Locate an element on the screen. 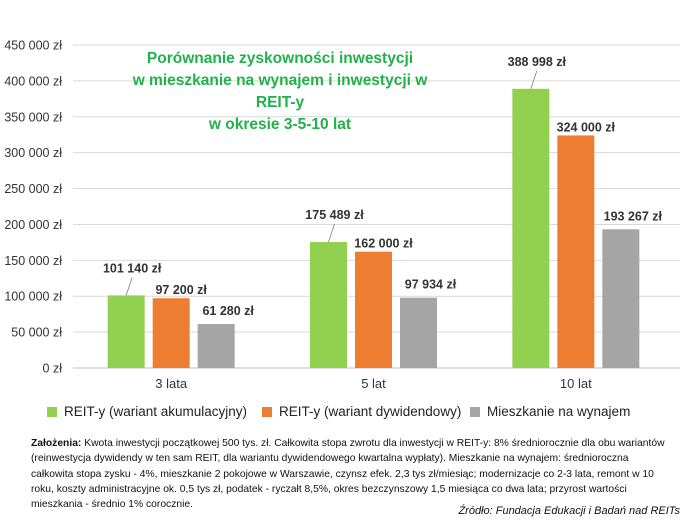  y-tick-label: 150 000 zł is located at coordinates (33, 261).